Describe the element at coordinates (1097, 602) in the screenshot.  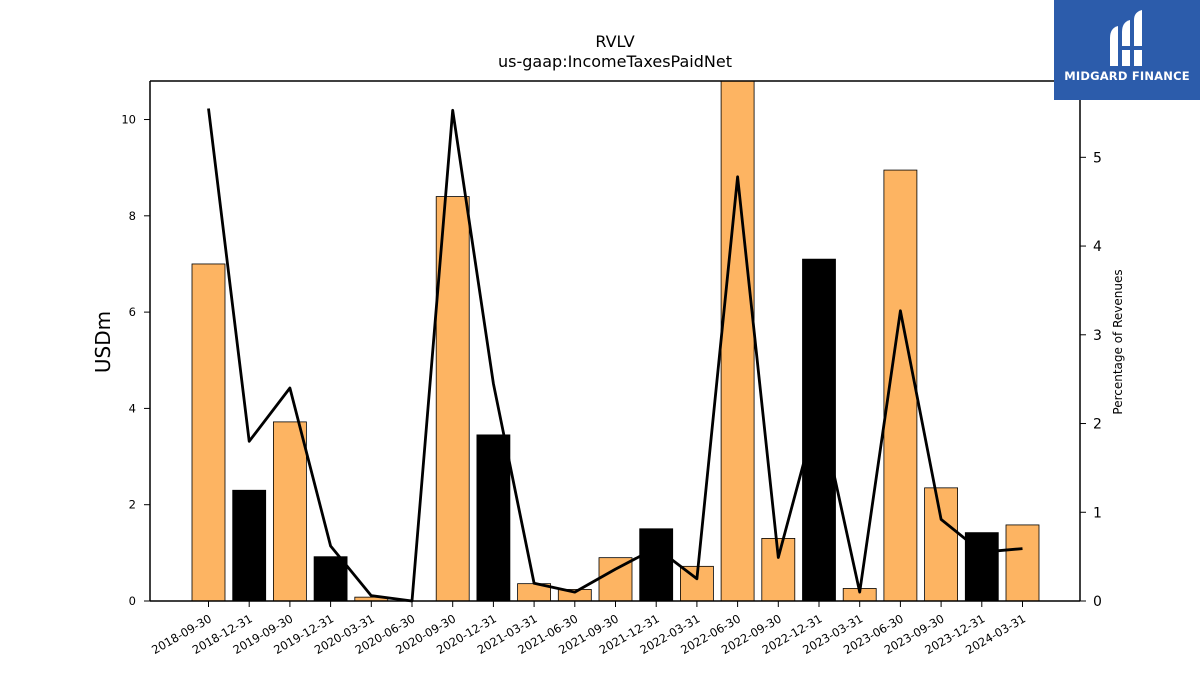
I see `y2-tick-label: 0` at that location.